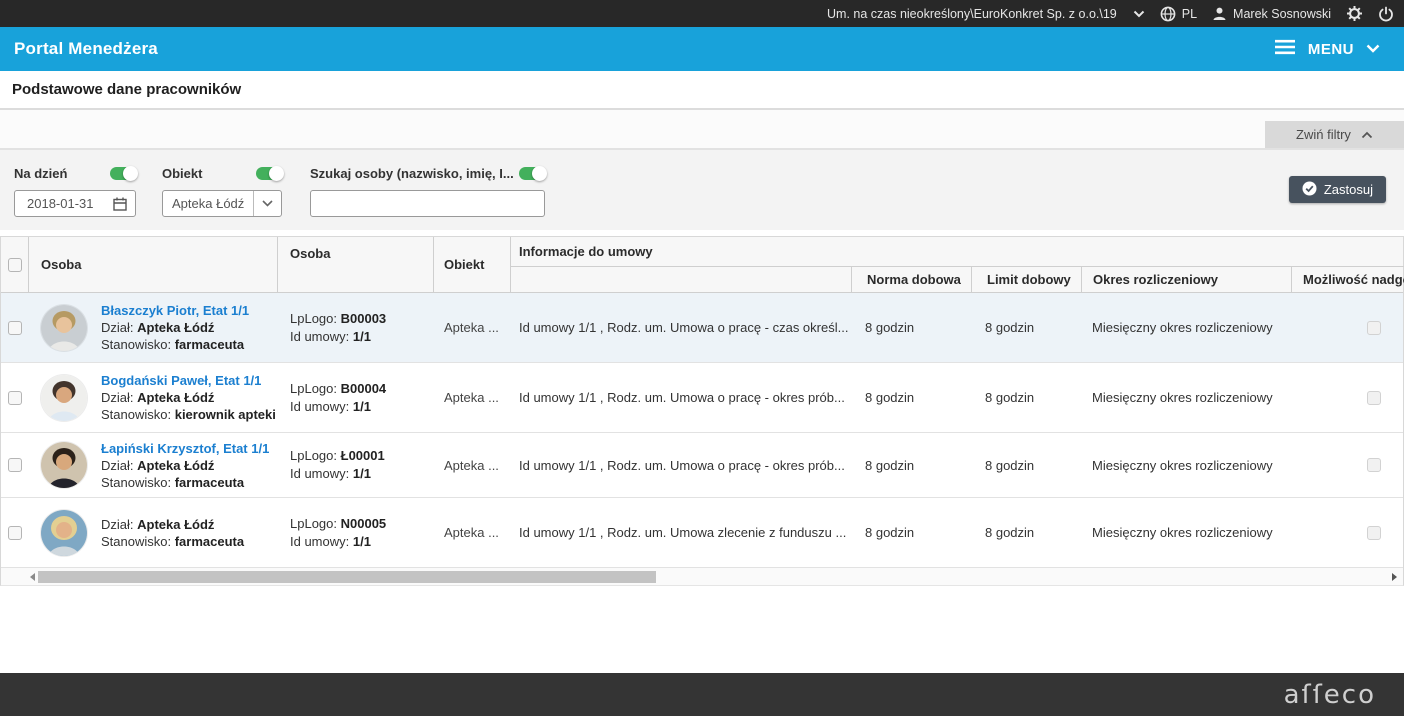 Image resolution: width=1404 pixels, height=718 pixels. What do you see at coordinates (363, 388) in the screenshot?
I see `lplogo-value: B00004` at bounding box center [363, 388].